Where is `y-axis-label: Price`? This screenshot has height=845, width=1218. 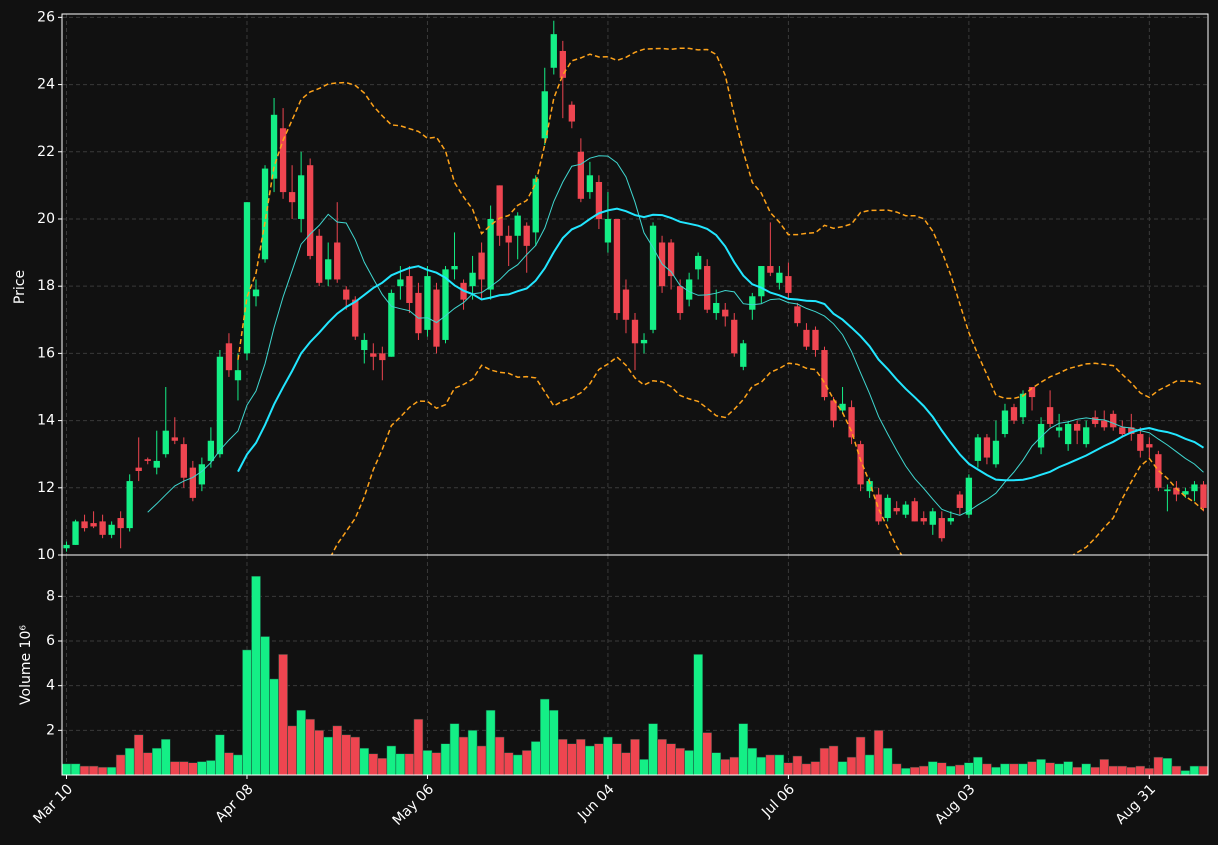
y-axis-label: Price is located at coordinates (20, 287).